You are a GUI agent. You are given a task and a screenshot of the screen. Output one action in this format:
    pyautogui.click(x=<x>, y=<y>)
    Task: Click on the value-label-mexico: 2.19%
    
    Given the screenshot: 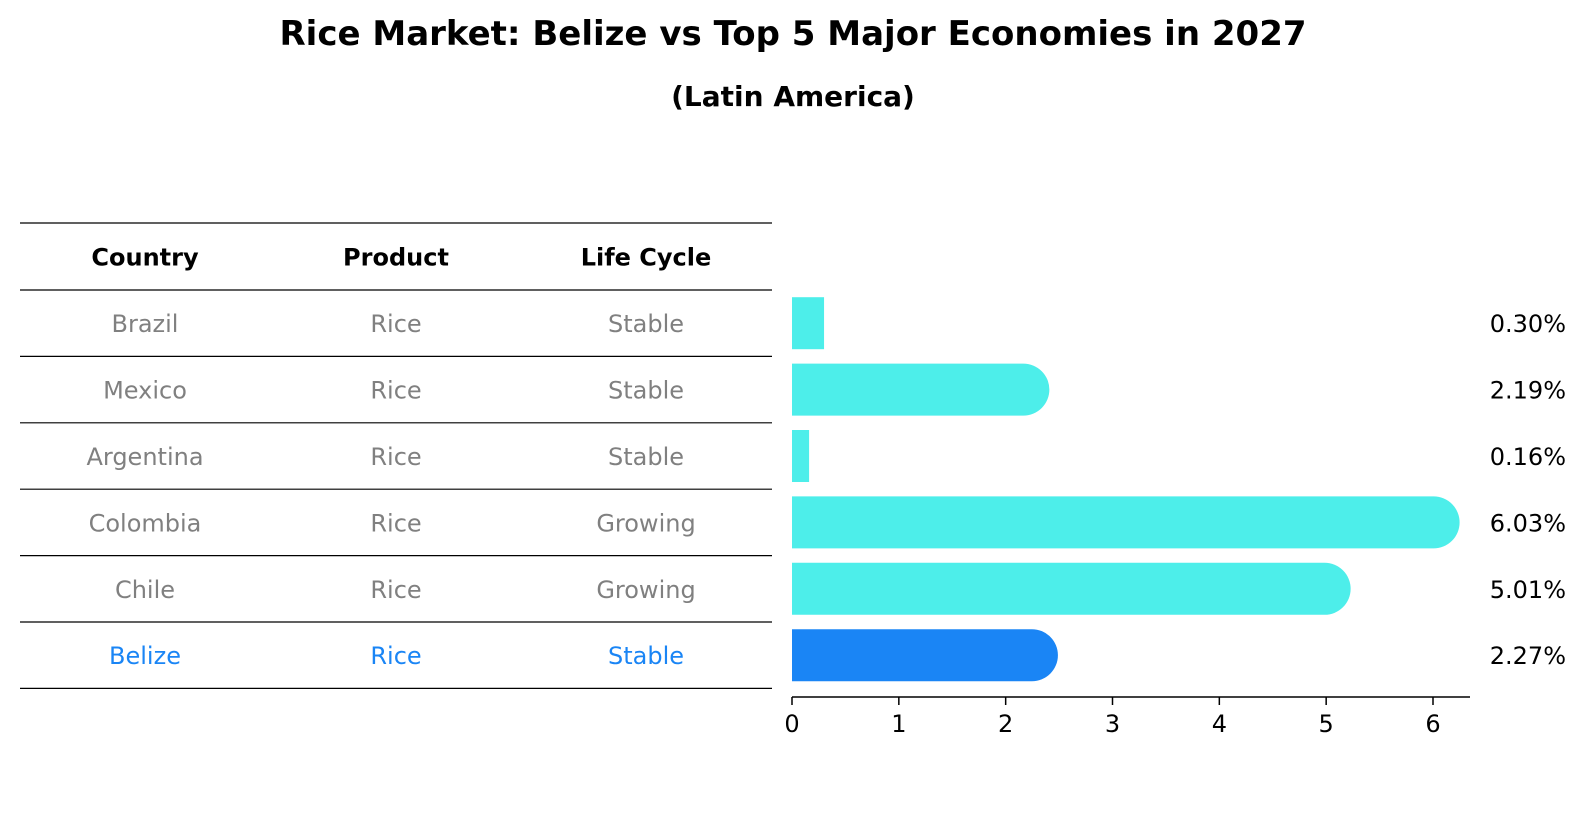 What is the action you would take?
    pyautogui.click(x=1528, y=391)
    